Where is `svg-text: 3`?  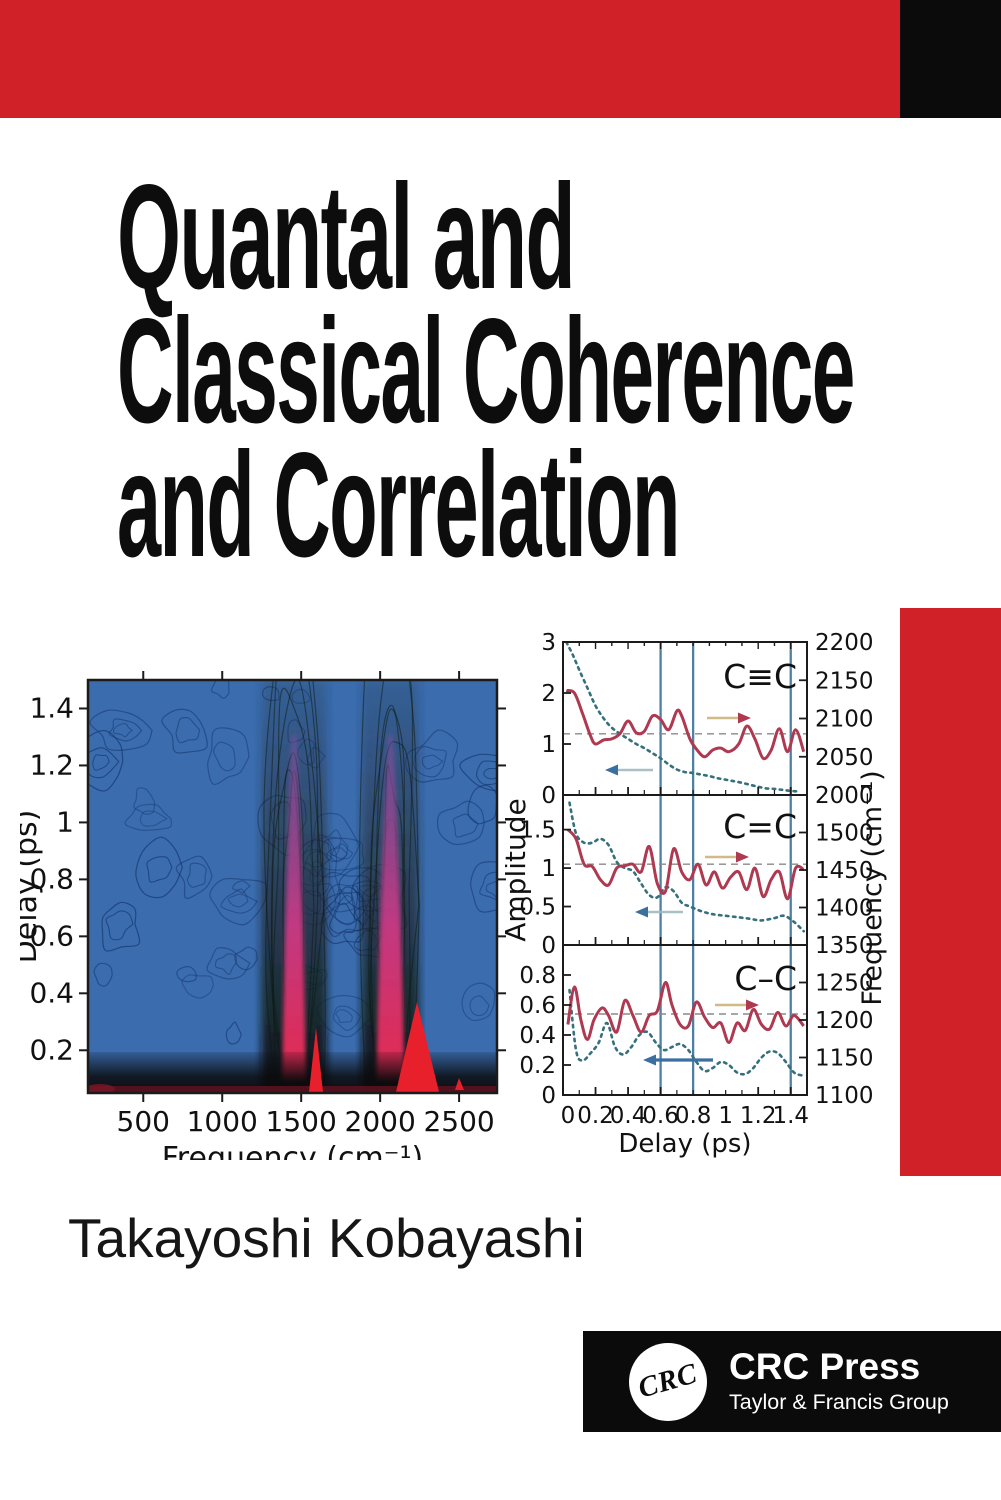 svg-text: 3 is located at coordinates (548, 643).